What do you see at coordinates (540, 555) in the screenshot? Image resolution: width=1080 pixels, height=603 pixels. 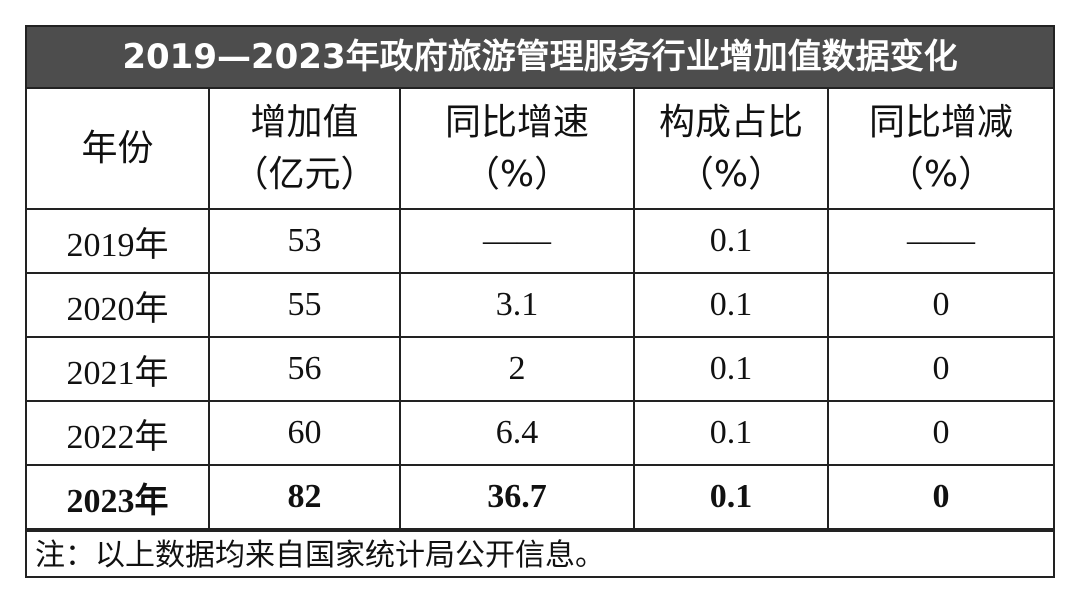 I see `note: 注：以上数据均来自国家统计局公开信息。` at bounding box center [540, 555].